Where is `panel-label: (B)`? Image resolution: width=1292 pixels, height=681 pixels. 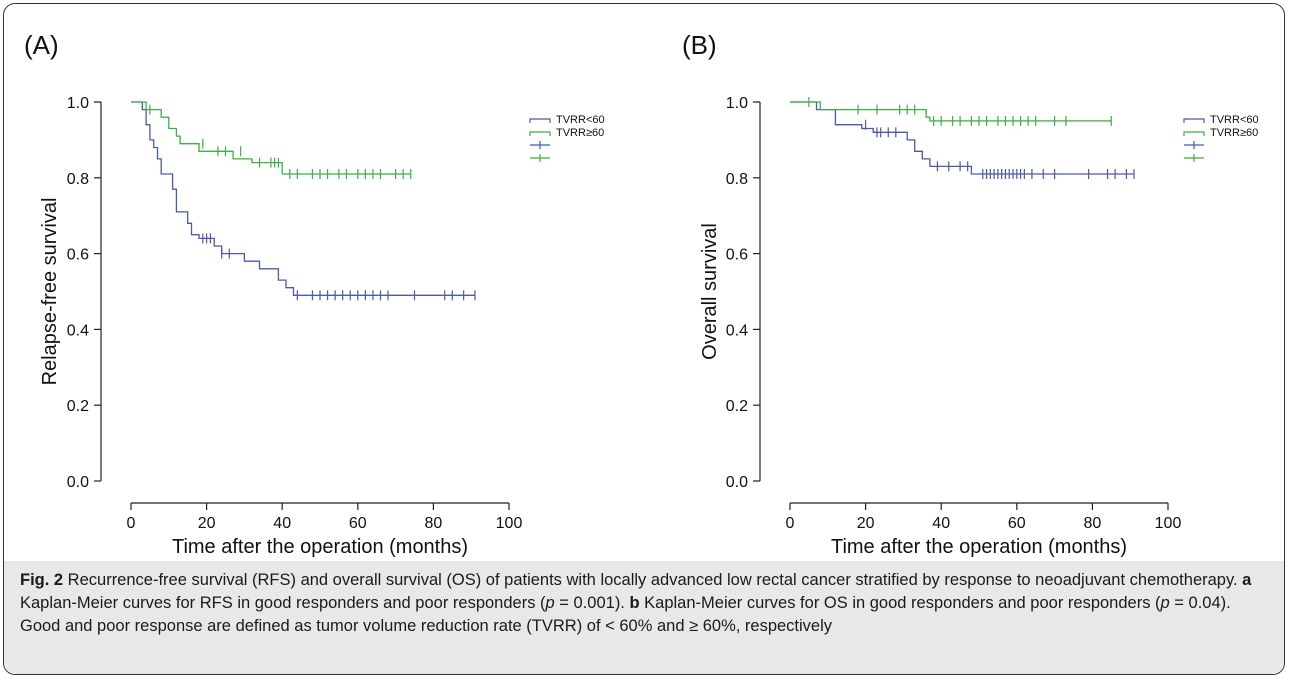 panel-label: (B) is located at coordinates (699, 45).